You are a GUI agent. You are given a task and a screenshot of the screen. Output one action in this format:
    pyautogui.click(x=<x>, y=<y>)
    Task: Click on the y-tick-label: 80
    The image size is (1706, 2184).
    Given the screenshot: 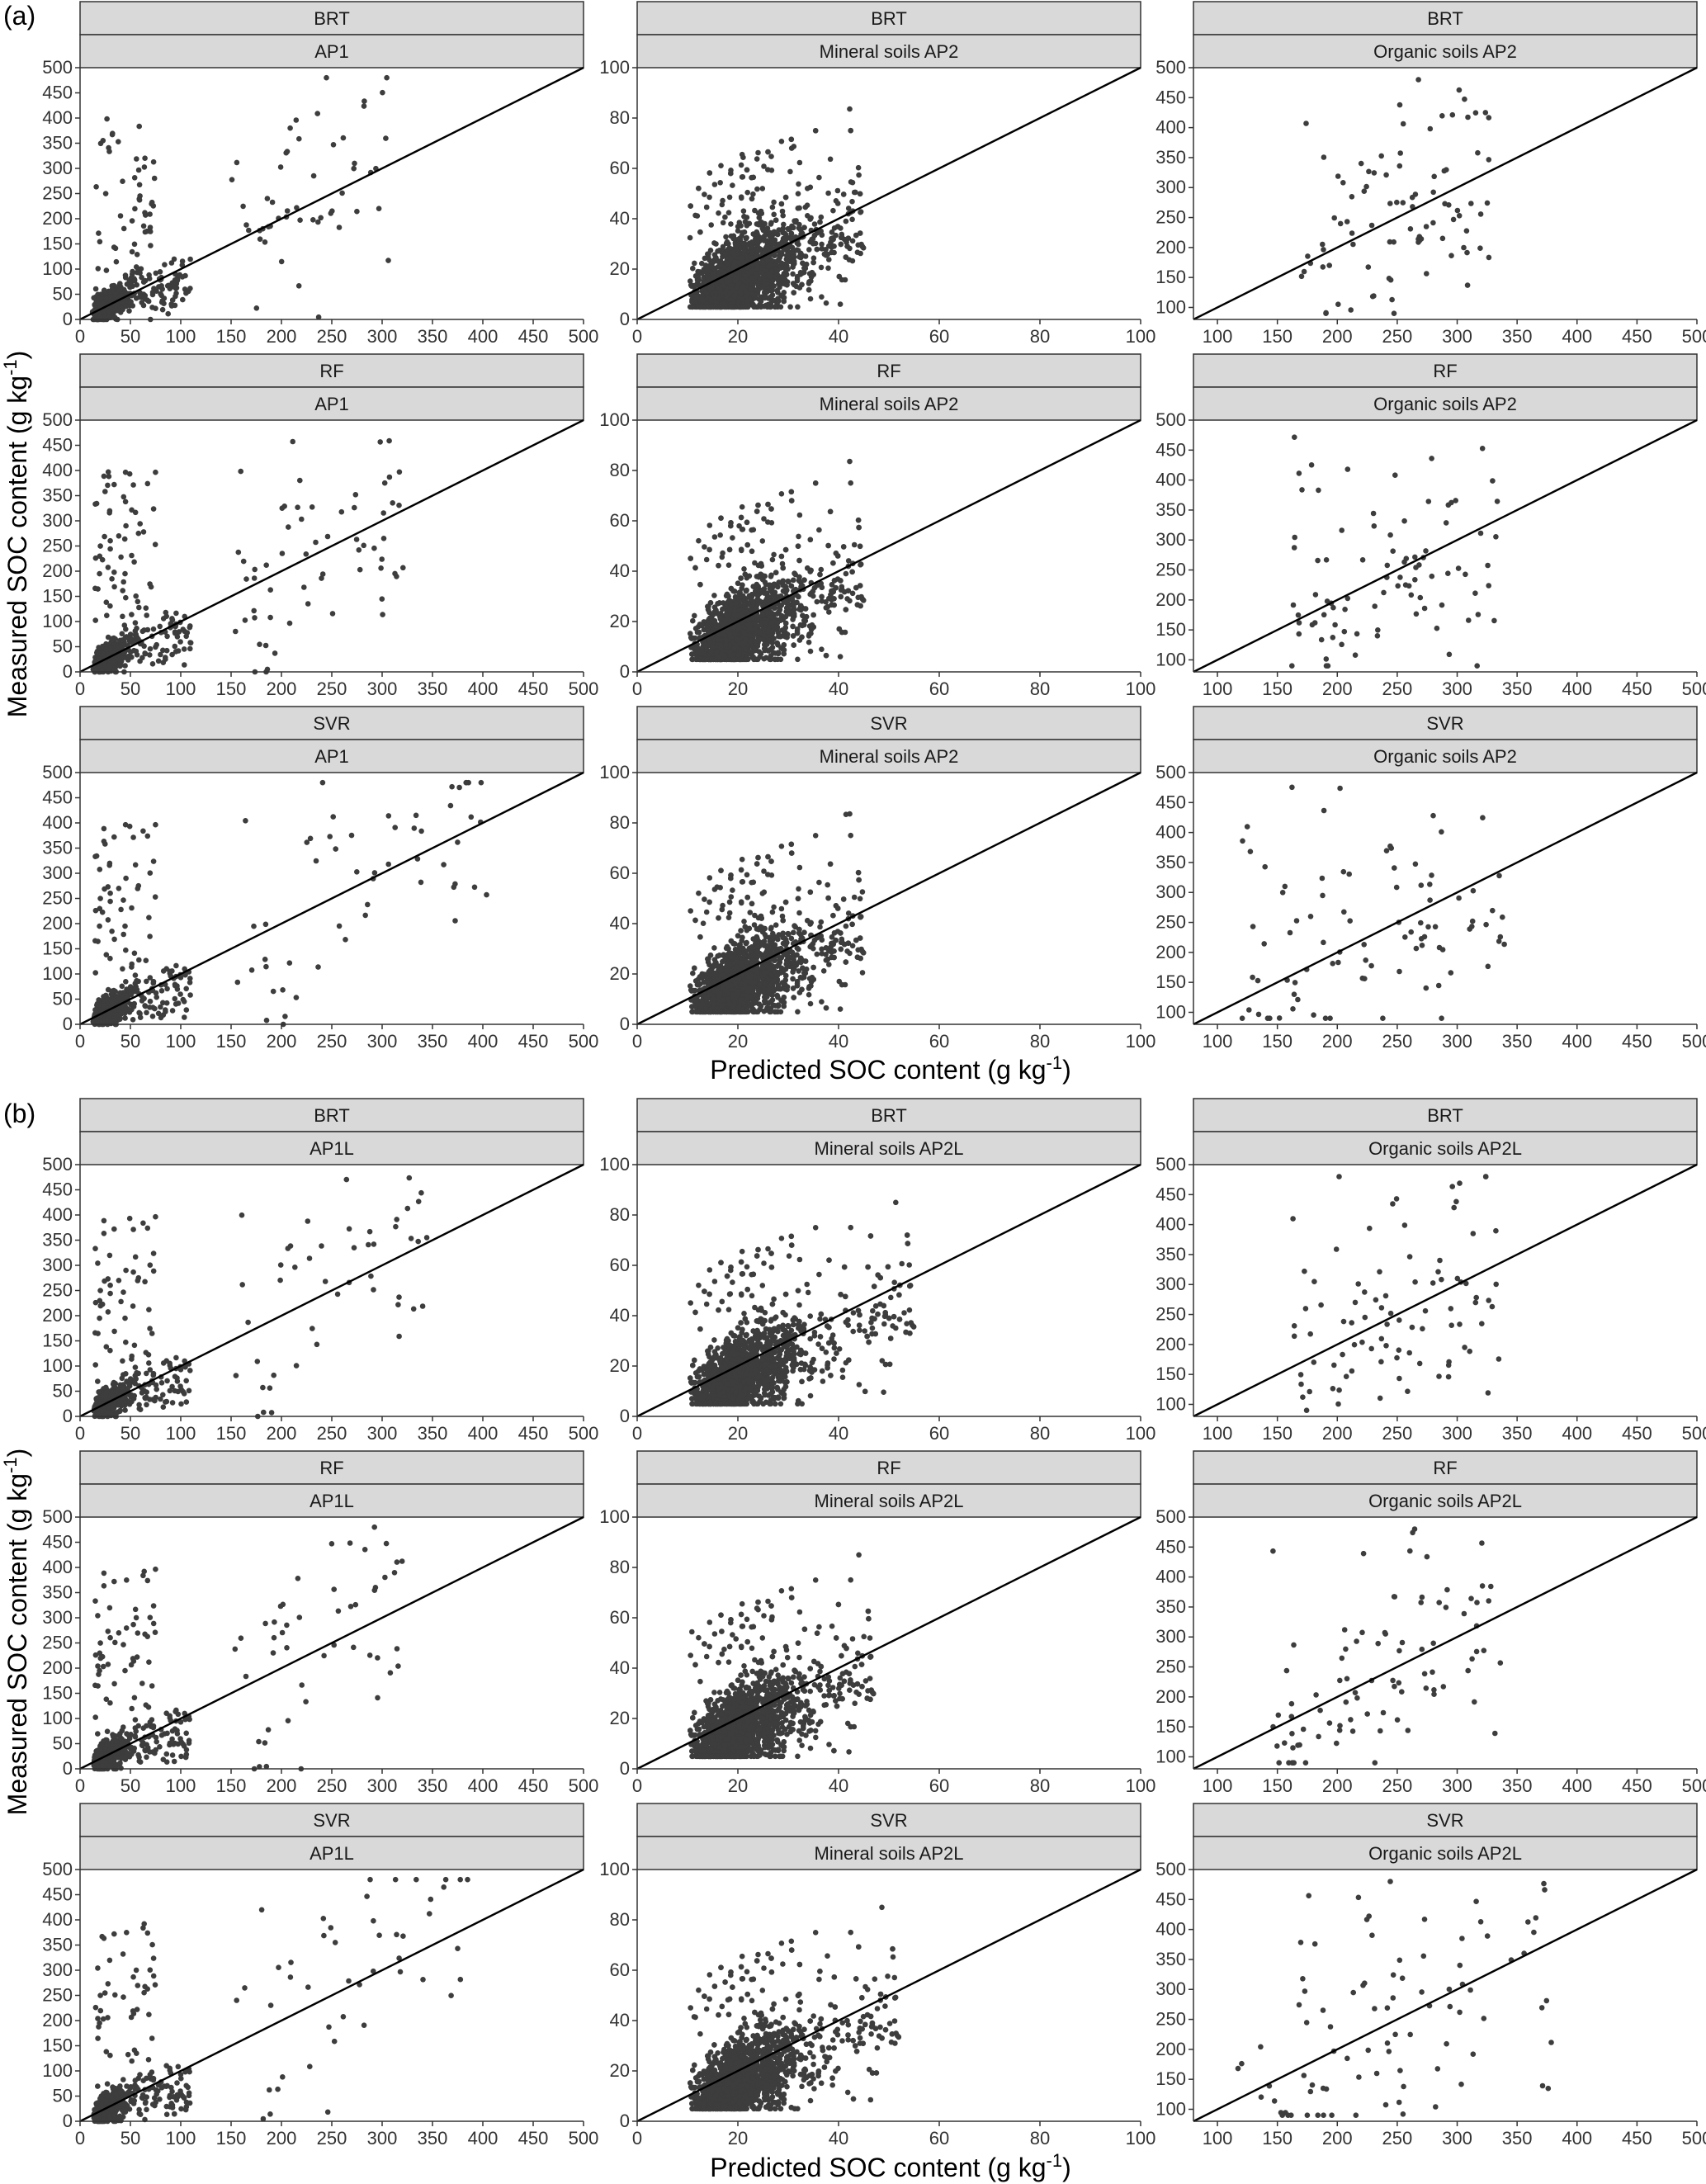 What is the action you would take?
    pyautogui.click(x=620, y=117)
    